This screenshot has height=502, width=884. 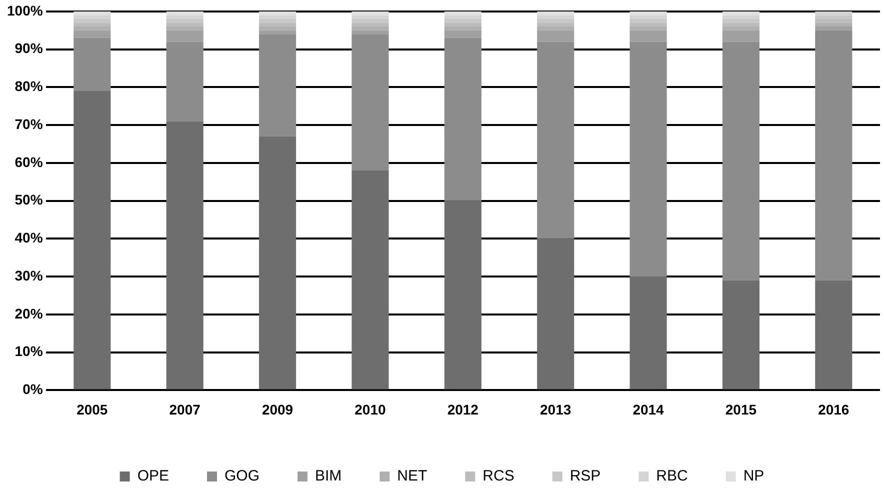 What do you see at coordinates (29, 275) in the screenshot?
I see `y-tick-label: 30%` at bounding box center [29, 275].